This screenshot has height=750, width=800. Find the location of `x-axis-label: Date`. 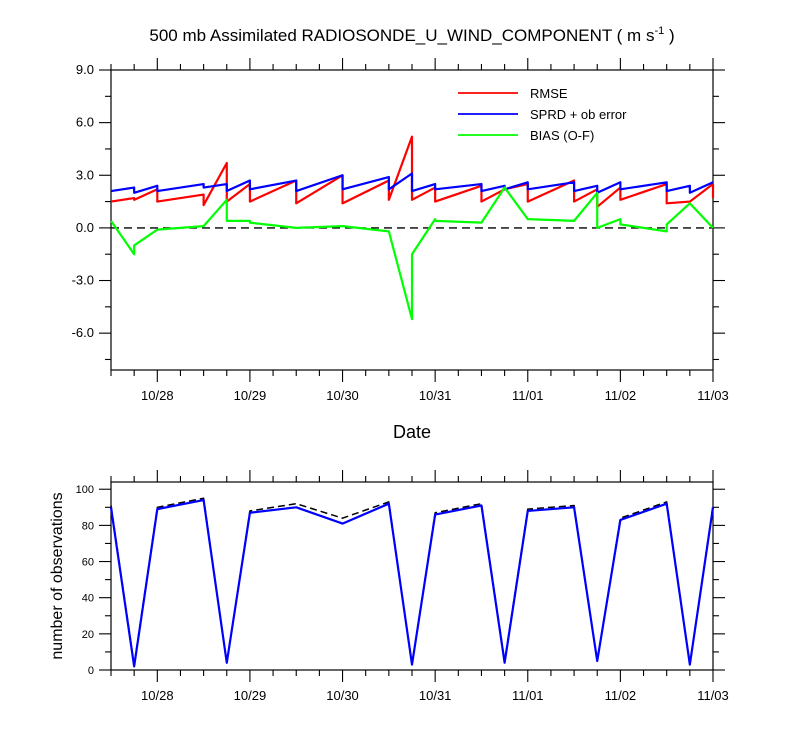

x-axis-label: Date is located at coordinates (412, 432).